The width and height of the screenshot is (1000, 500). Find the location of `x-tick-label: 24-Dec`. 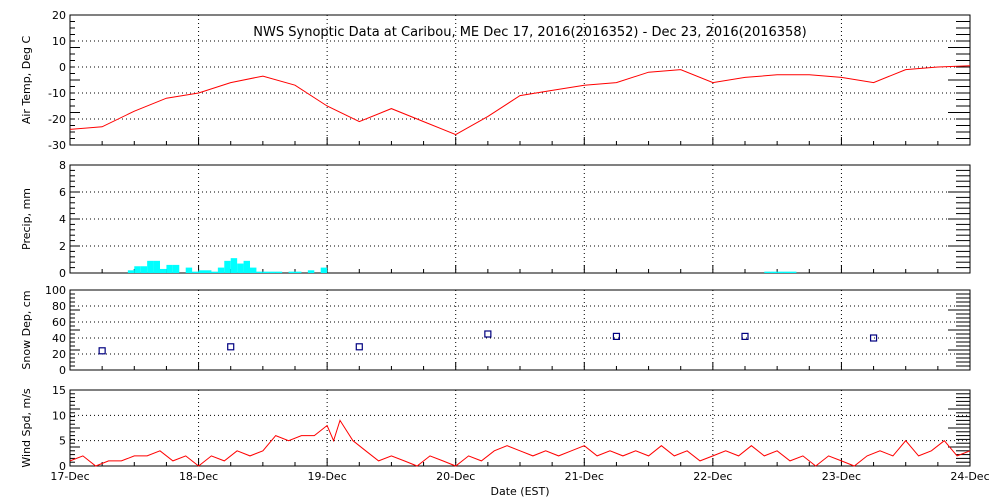

x-tick-label: 24-Dec is located at coordinates (969, 476).